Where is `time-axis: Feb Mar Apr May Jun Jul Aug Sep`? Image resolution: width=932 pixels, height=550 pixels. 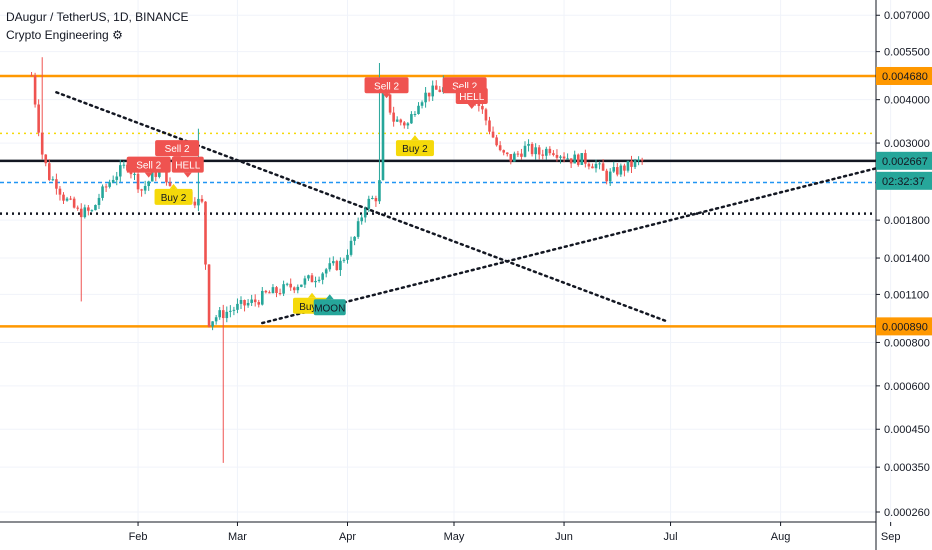 time-axis: Feb Mar Apr May Jun Jul Aug Sep is located at coordinates (450, 532).